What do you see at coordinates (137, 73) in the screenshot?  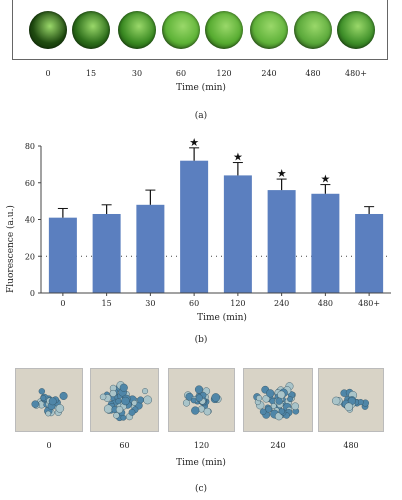 I see `well-time-label: 30` at bounding box center [137, 73].